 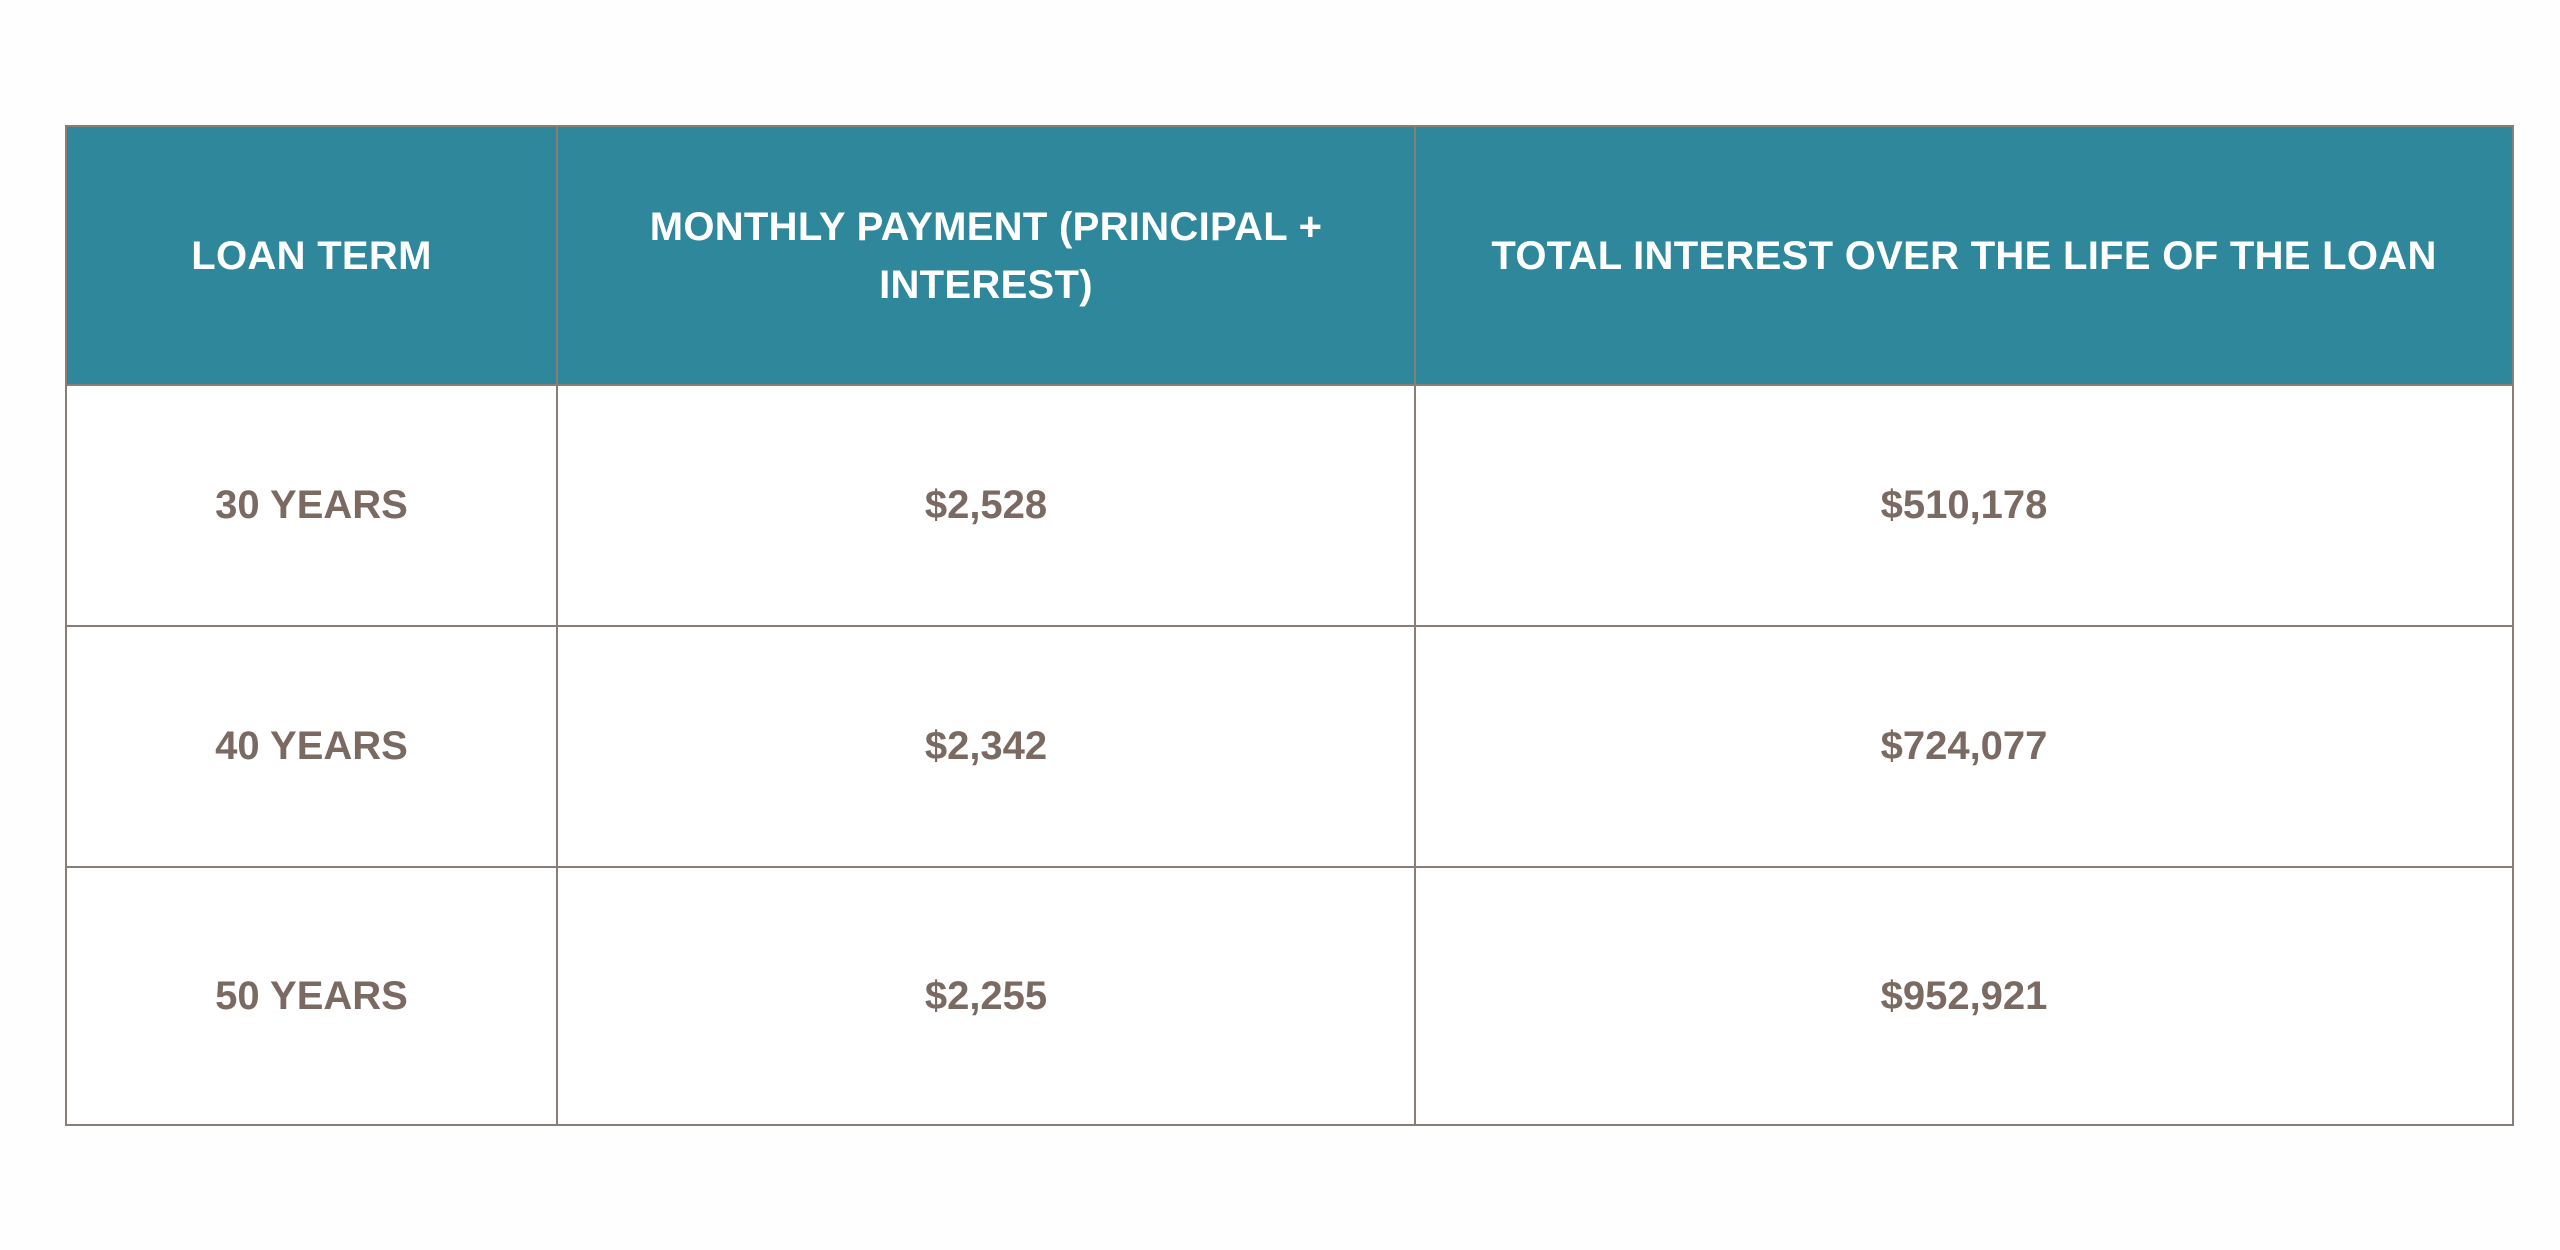 I want to click on monthly-payment-cell: $2,255, so click(x=986, y=996).